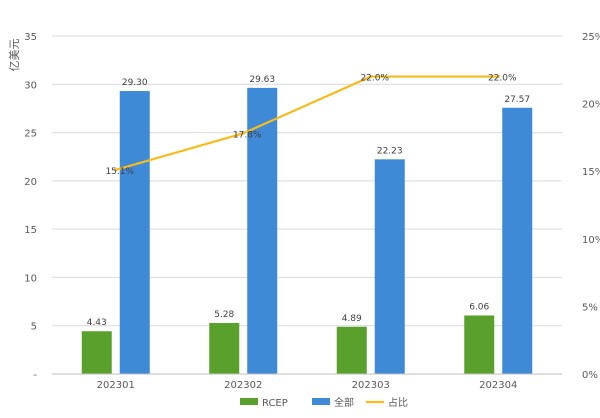 This screenshot has height=418, width=600. What do you see at coordinates (30, 182) in the screenshot?
I see `y-tick-label: 20` at bounding box center [30, 182].